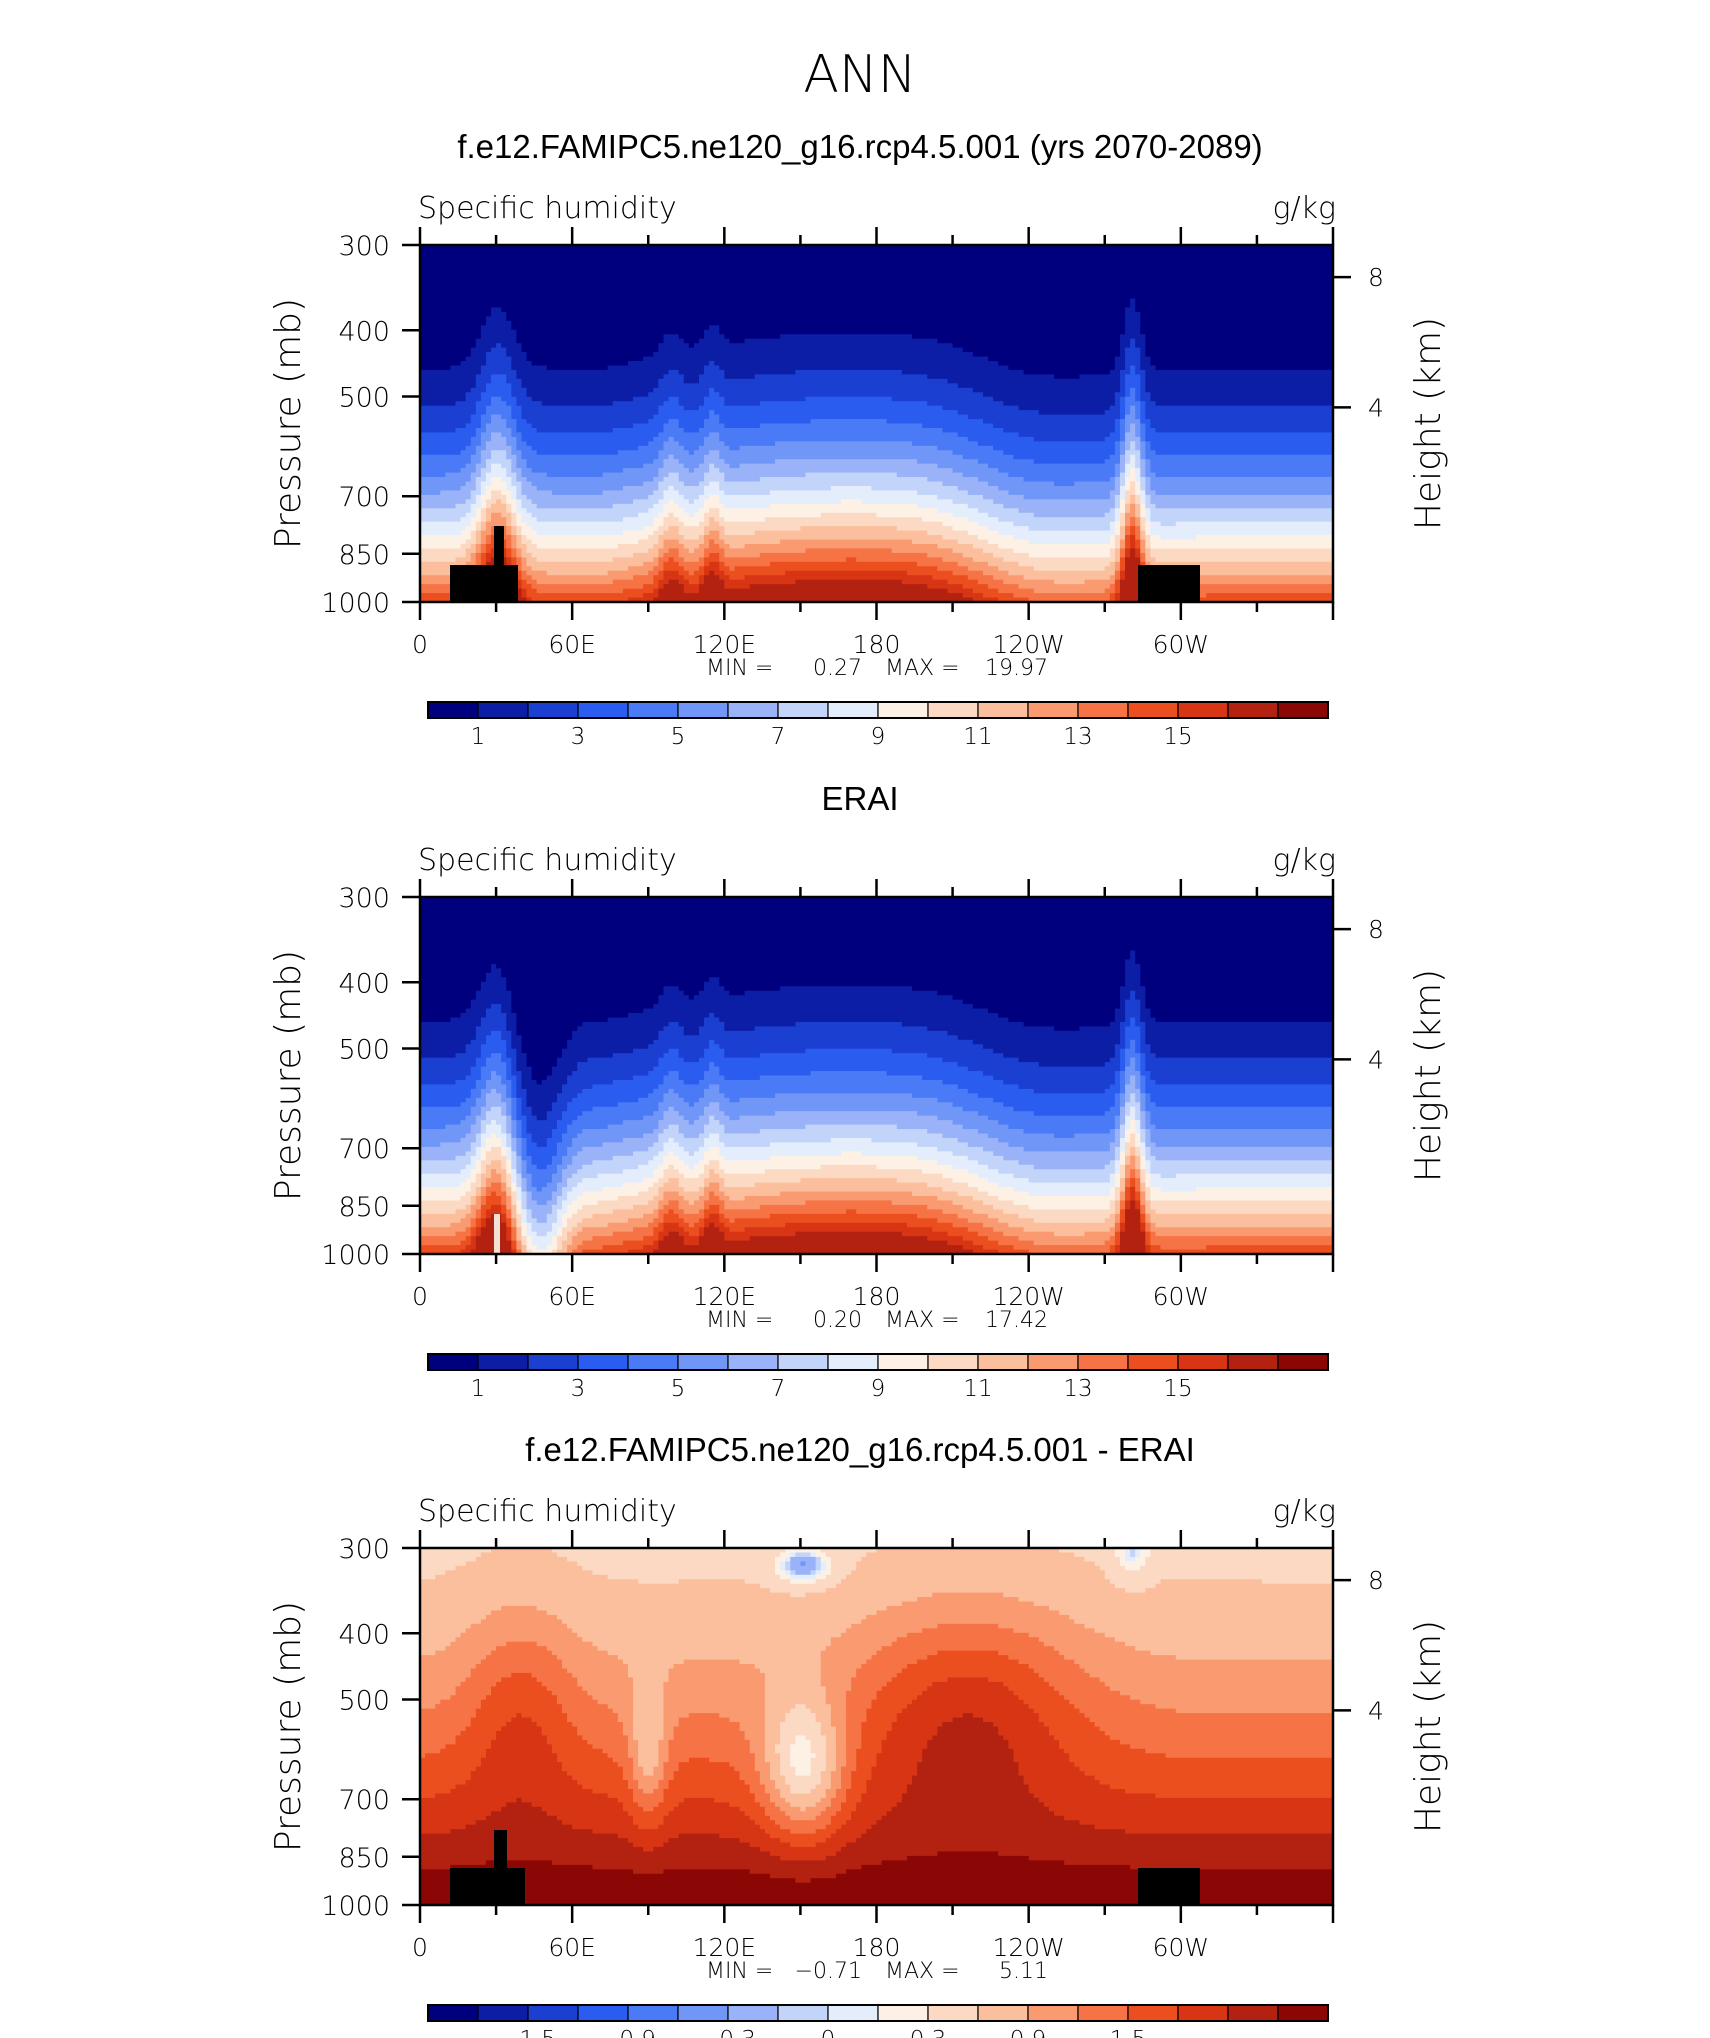 This screenshot has height=2038, width=1710. What do you see at coordinates (828, 2032) in the screenshot?
I see `colorbar-label: 0` at bounding box center [828, 2032].